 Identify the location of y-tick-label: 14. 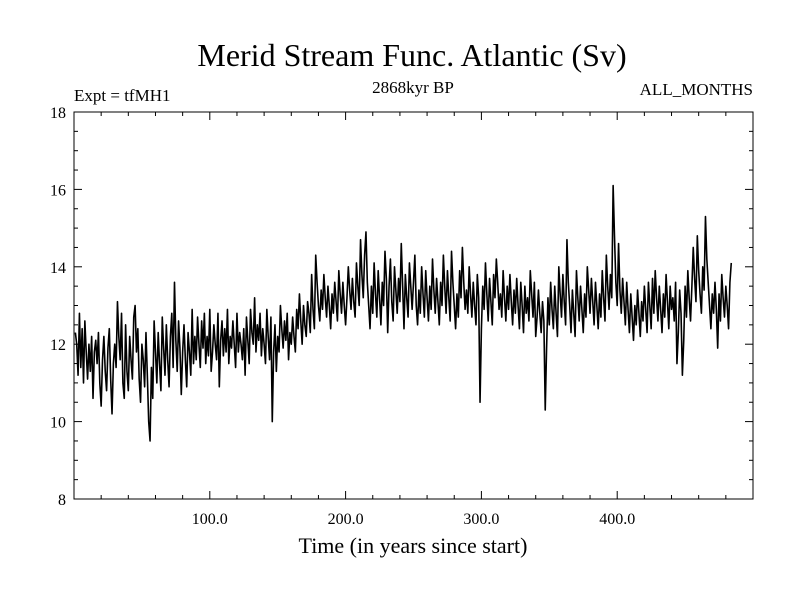
(58, 268).